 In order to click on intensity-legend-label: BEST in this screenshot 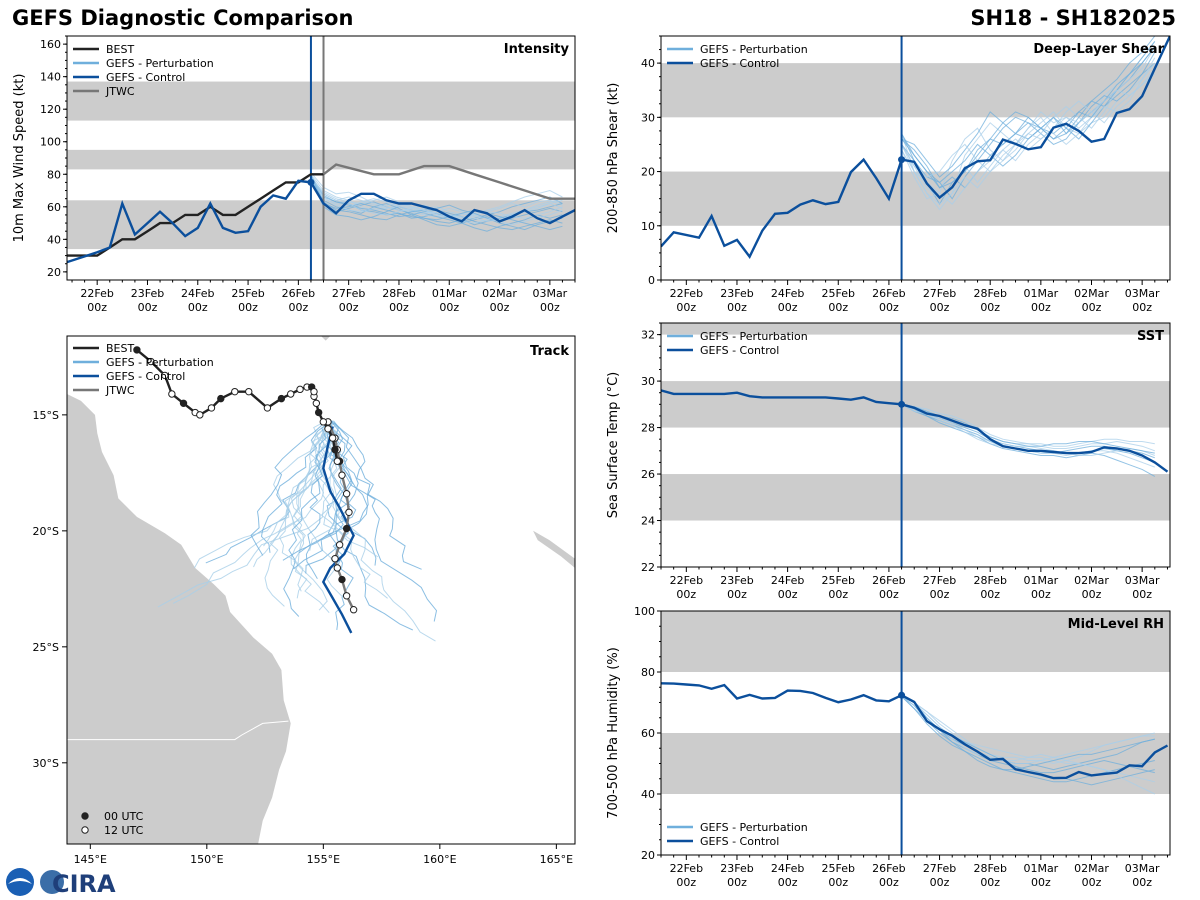, I will do `click(120, 49)`.